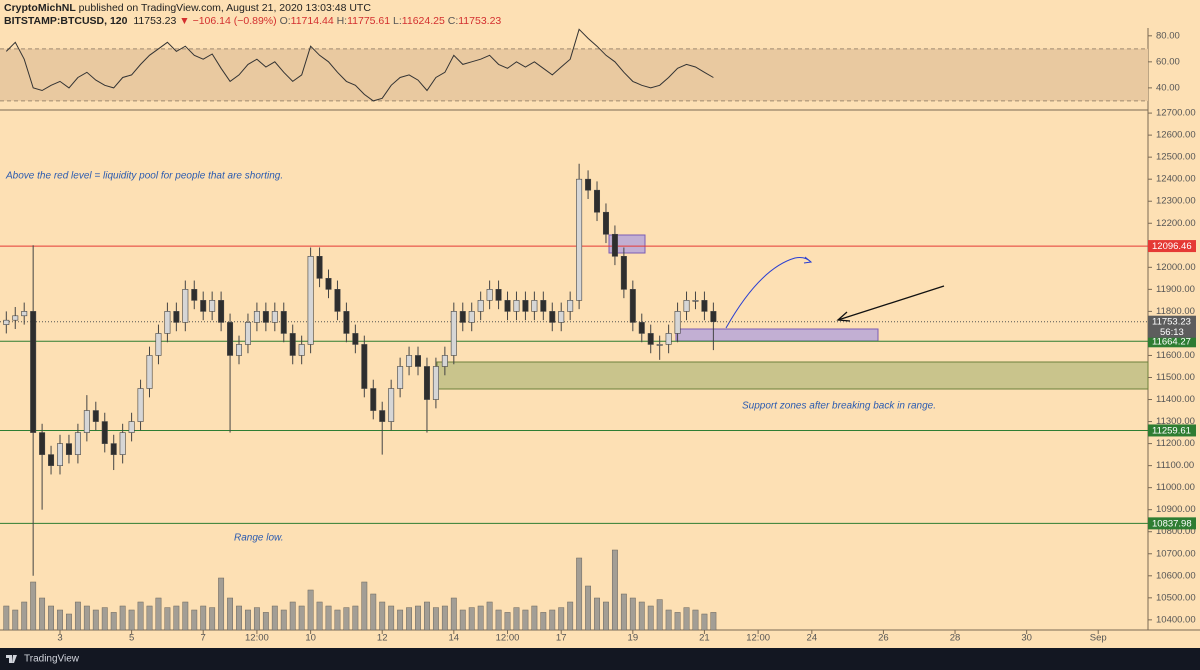  Describe the element at coordinates (1175, 399) in the screenshot. I see `y-tick-label: 11400.00` at that location.